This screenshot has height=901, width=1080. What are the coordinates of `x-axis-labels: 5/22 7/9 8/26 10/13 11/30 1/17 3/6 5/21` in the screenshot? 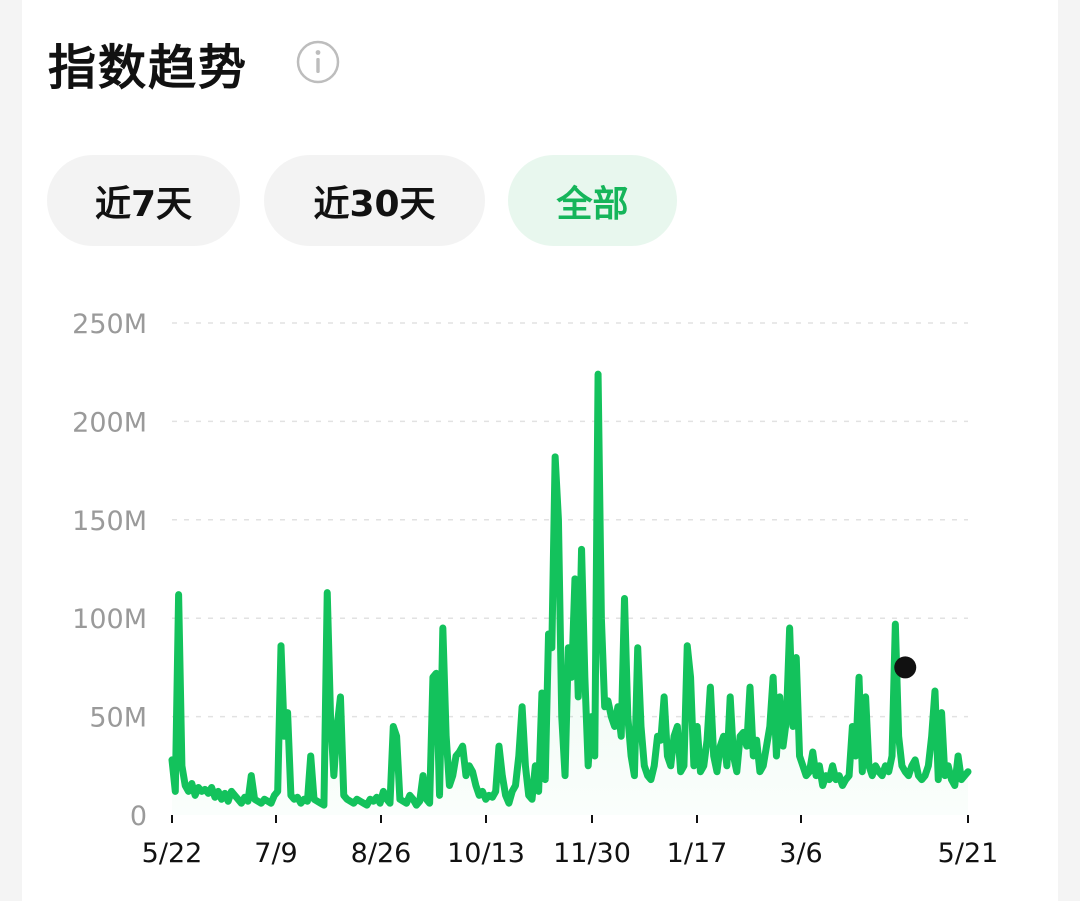 It's located at (570, 842).